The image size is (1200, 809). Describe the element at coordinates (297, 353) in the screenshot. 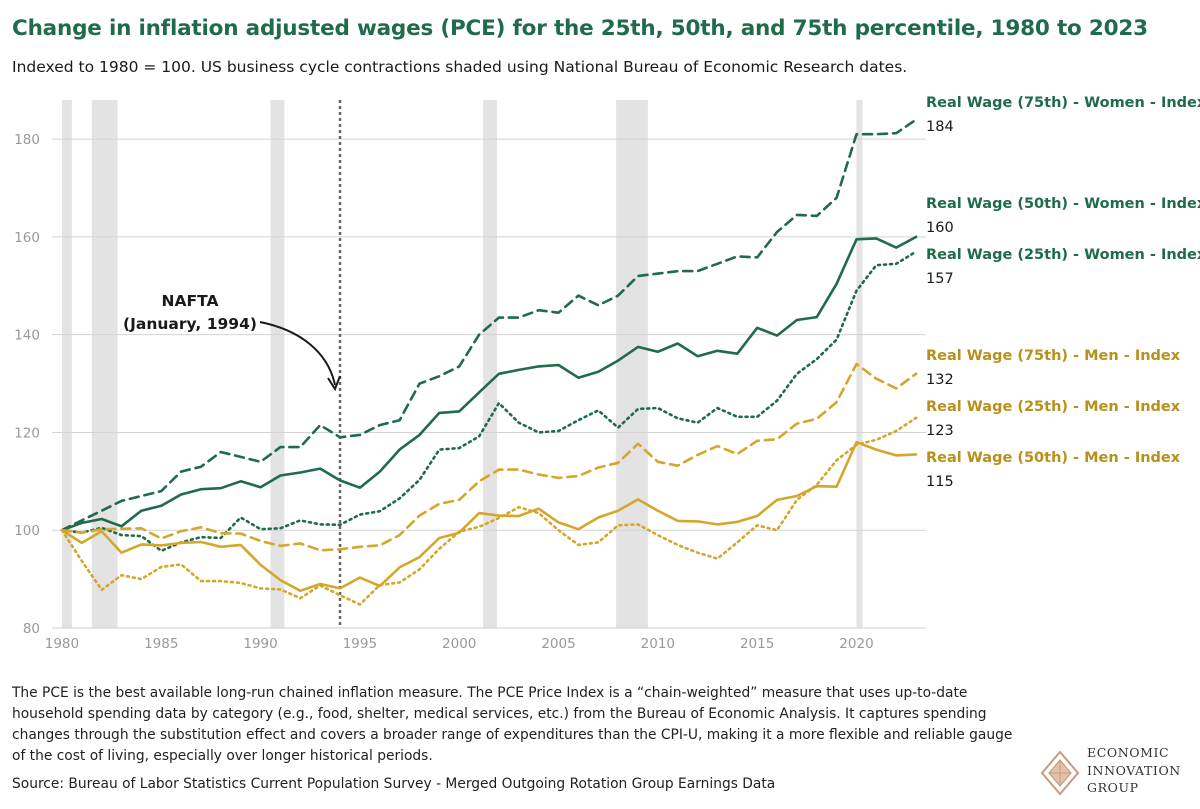

I see `annotation-arrow` at that location.